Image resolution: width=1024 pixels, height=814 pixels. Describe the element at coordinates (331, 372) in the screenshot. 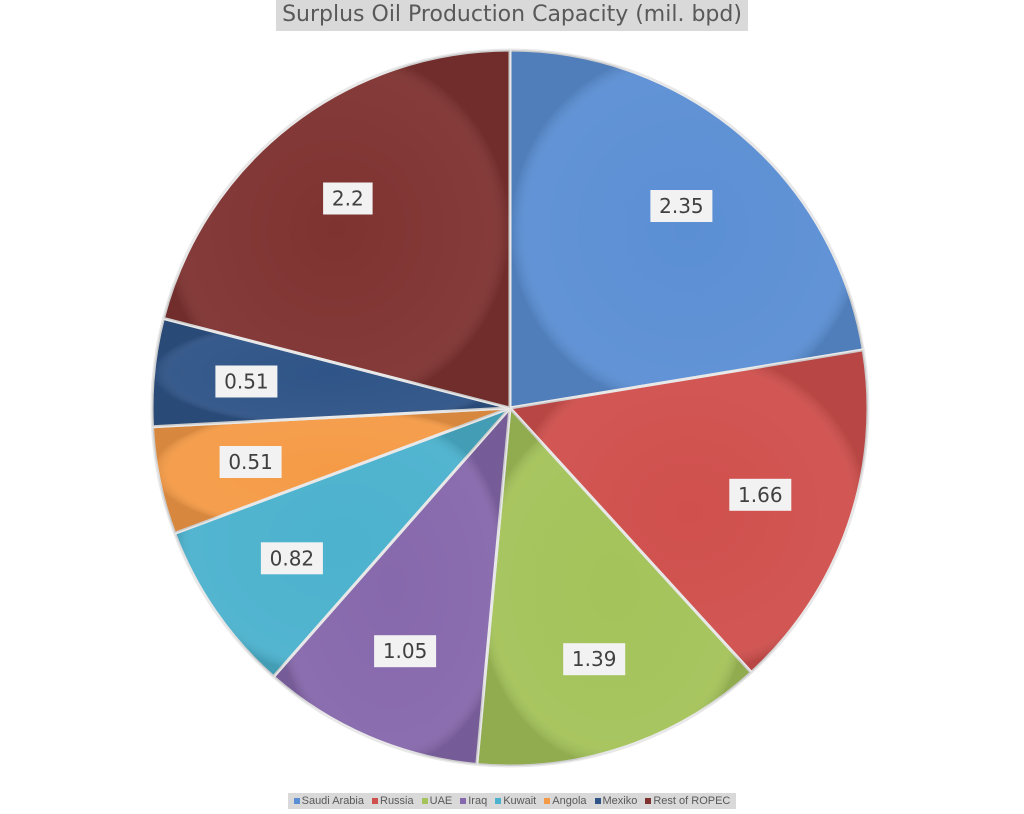

I see `pie-slice-sheen-mexiko` at that location.